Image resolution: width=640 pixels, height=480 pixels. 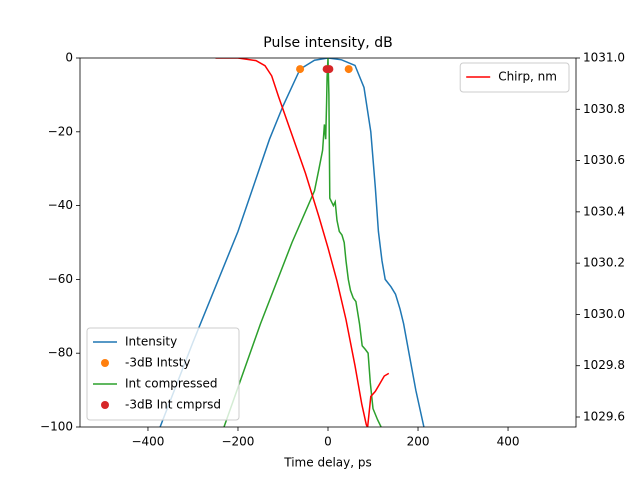 I want to click on y-tick-label: −60, so click(x=60, y=279).